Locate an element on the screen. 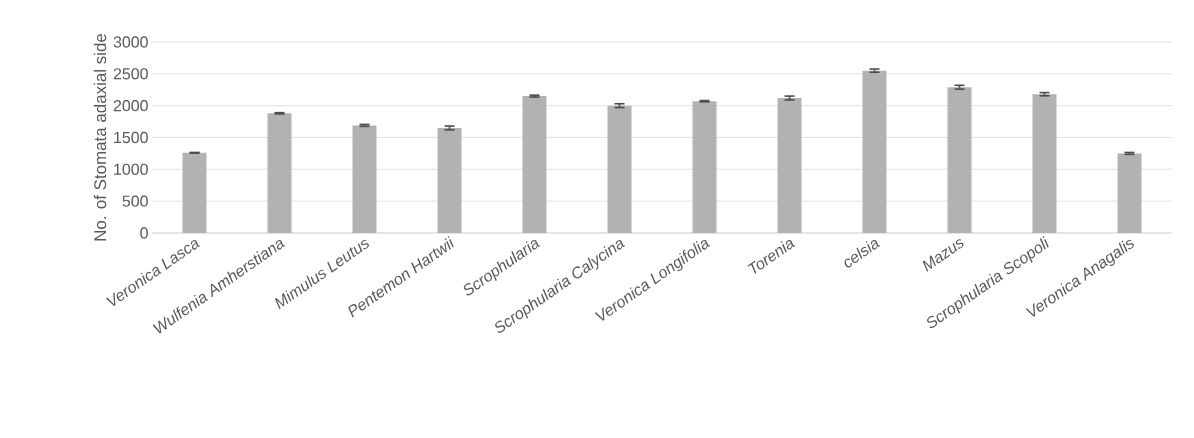  y-axis-title: No. of Stomata adaxial side is located at coordinates (100, 137).